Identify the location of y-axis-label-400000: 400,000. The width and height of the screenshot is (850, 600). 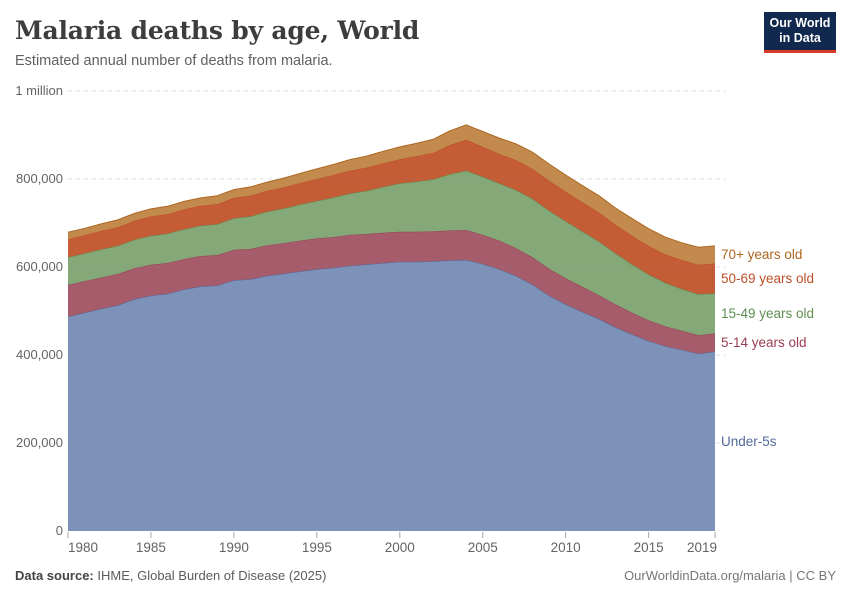
(39, 354).